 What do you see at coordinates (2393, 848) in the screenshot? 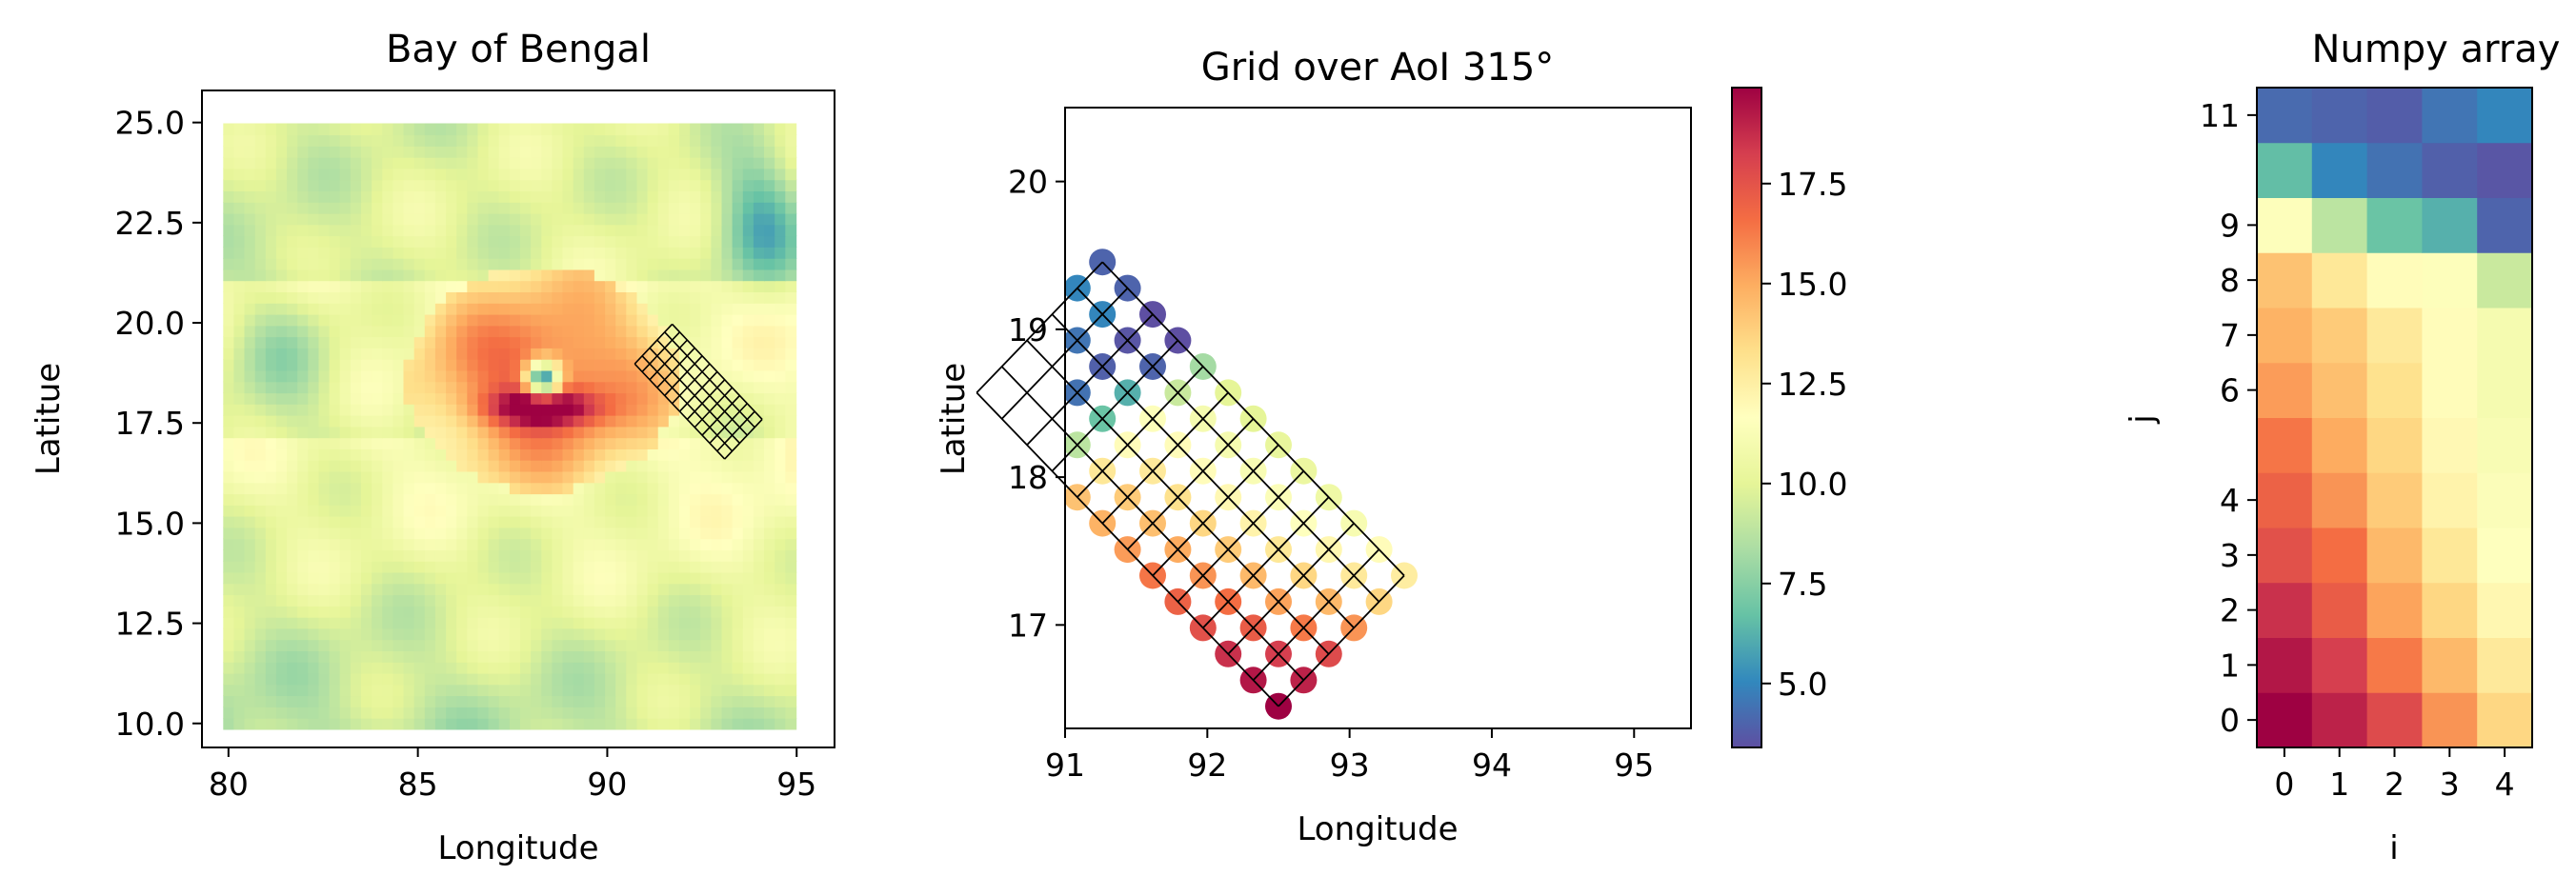
I see `panel3-x-label: i` at bounding box center [2393, 848].